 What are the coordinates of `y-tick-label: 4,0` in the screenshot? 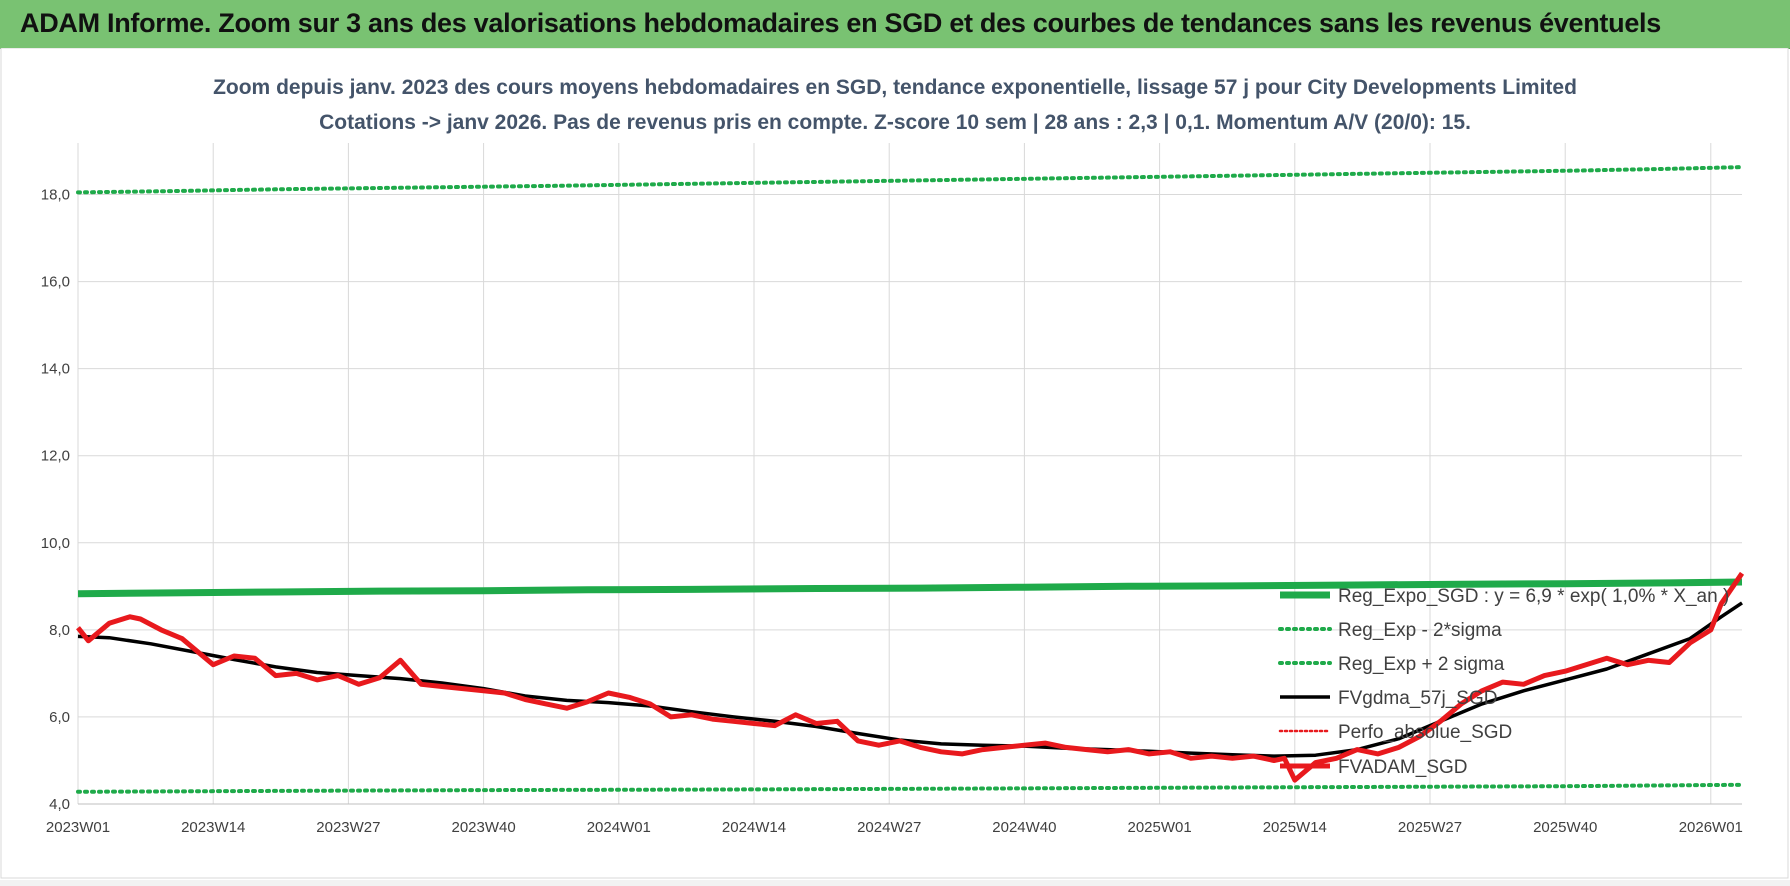 It's located at (59, 804).